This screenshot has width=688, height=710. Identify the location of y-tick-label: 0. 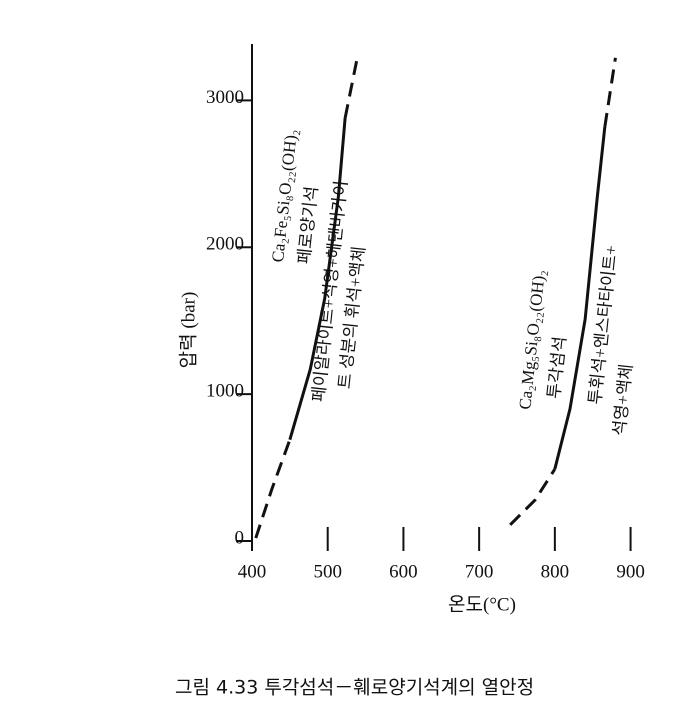
(240, 537).